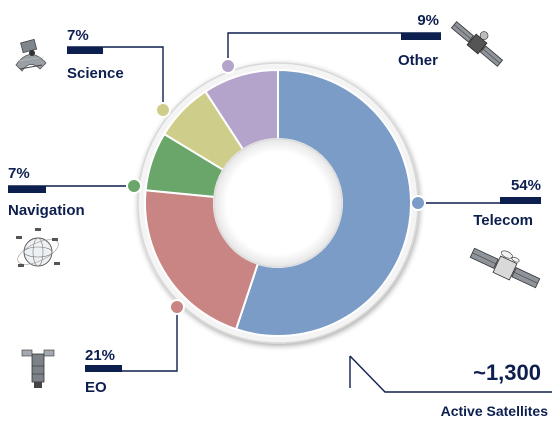 The image size is (556, 428). I want to click on other-bar, so click(421, 36).